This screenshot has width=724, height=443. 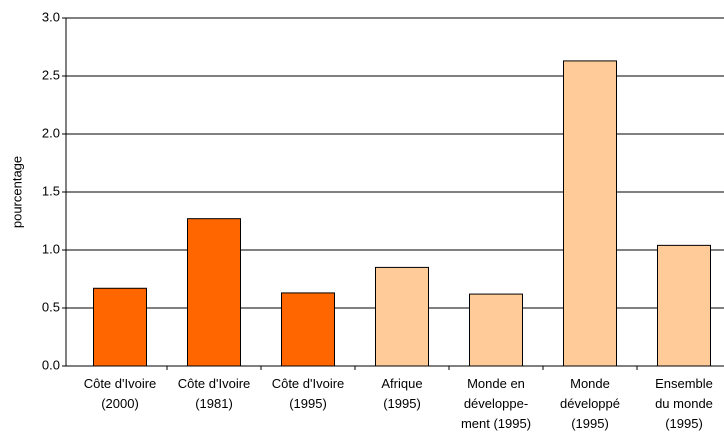 What do you see at coordinates (16, 192) in the screenshot?
I see `y-axis-label: pourcentage` at bounding box center [16, 192].